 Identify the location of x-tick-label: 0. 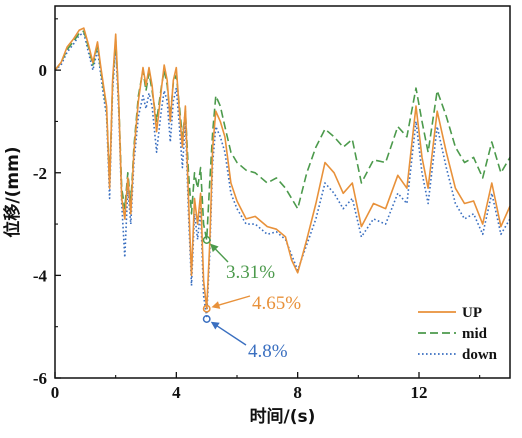
(55, 392).